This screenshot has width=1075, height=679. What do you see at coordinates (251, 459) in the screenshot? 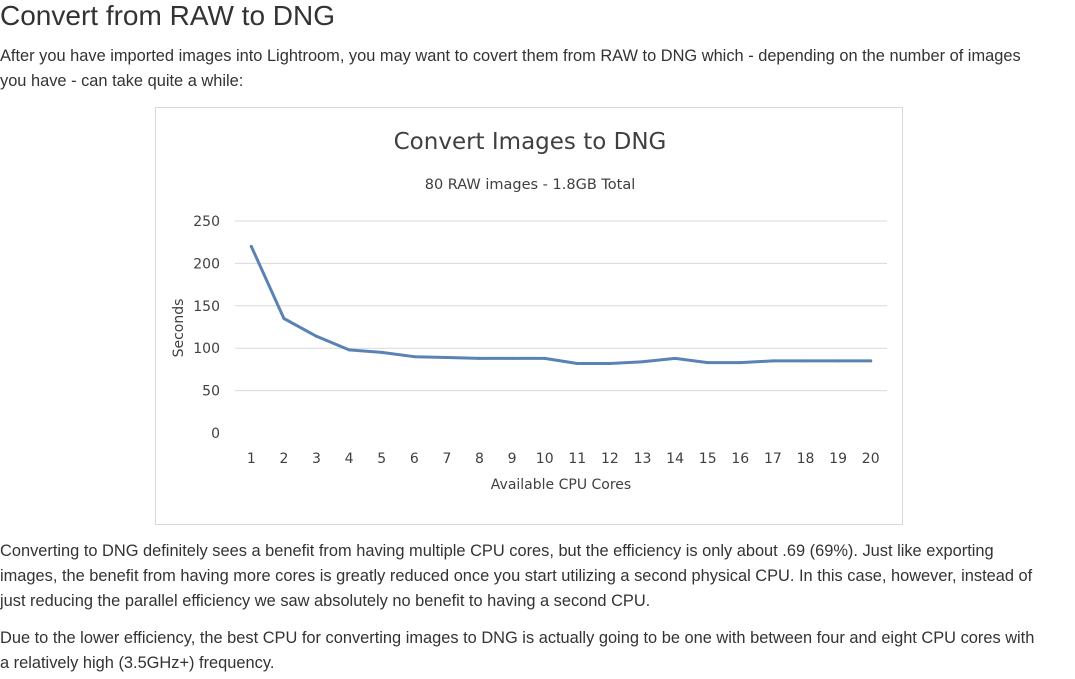
I see `x-tick-label: 1` at bounding box center [251, 459].